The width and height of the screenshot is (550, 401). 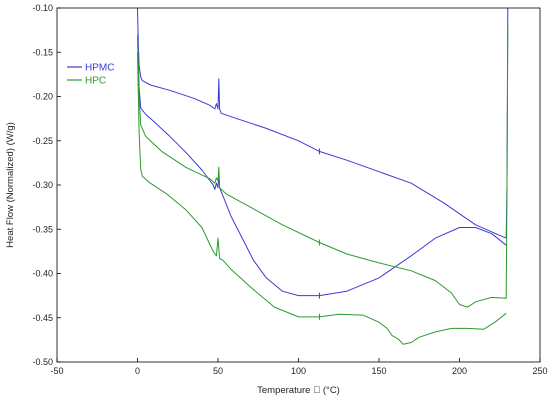 I want to click on y-tick-label: -0.40, so click(x=42, y=274).